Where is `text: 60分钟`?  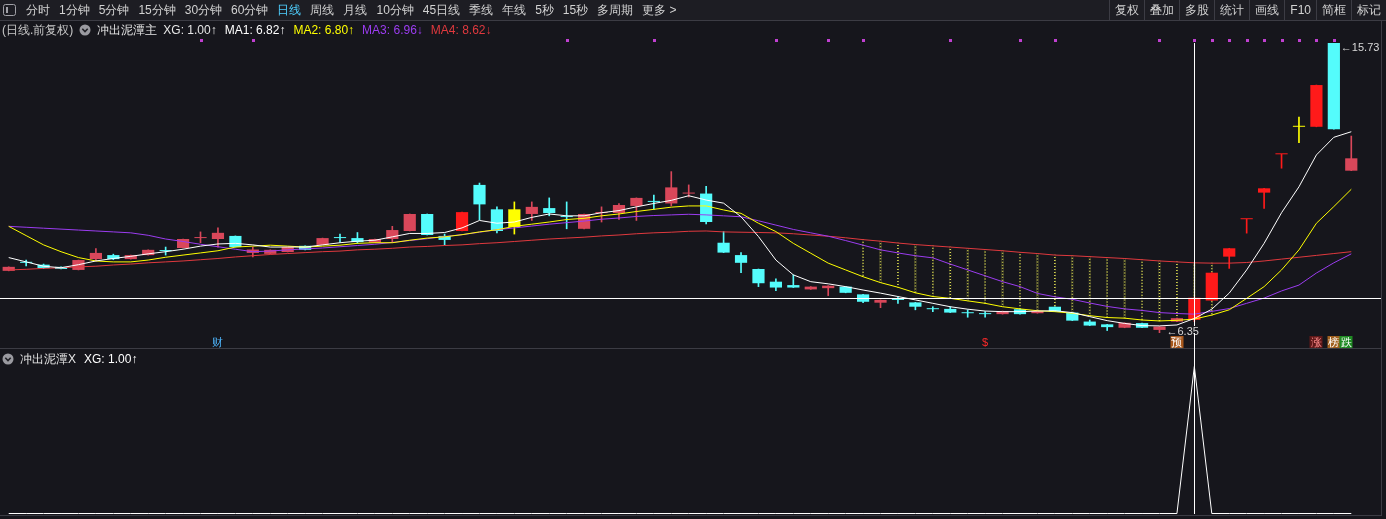
text: 60分钟 is located at coordinates (250, 10).